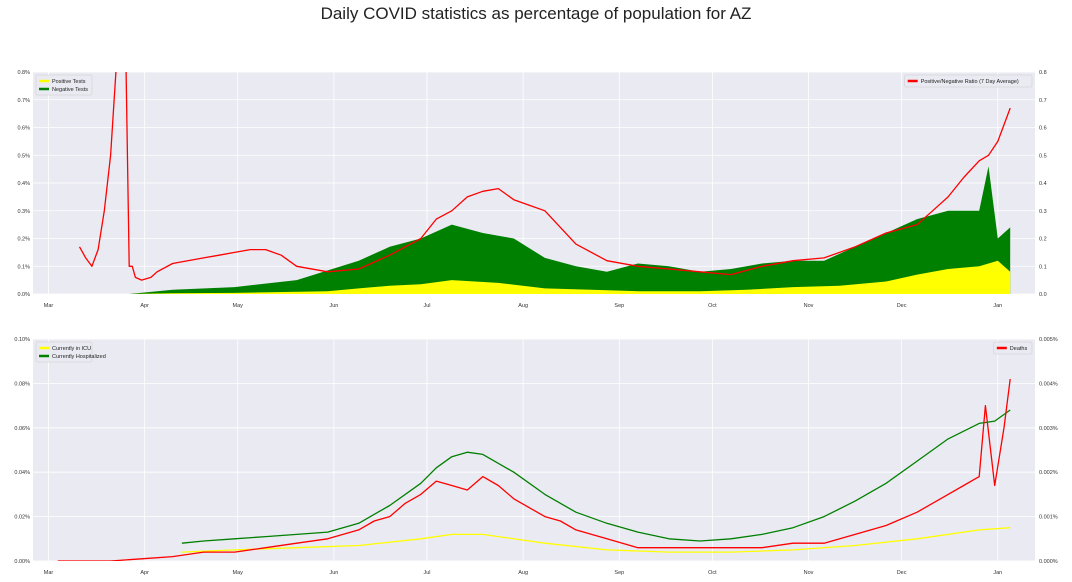 The image size is (1072, 582). Describe the element at coordinates (1048, 473) in the screenshot. I see `y-right-tick-label: 0.002%` at that location.